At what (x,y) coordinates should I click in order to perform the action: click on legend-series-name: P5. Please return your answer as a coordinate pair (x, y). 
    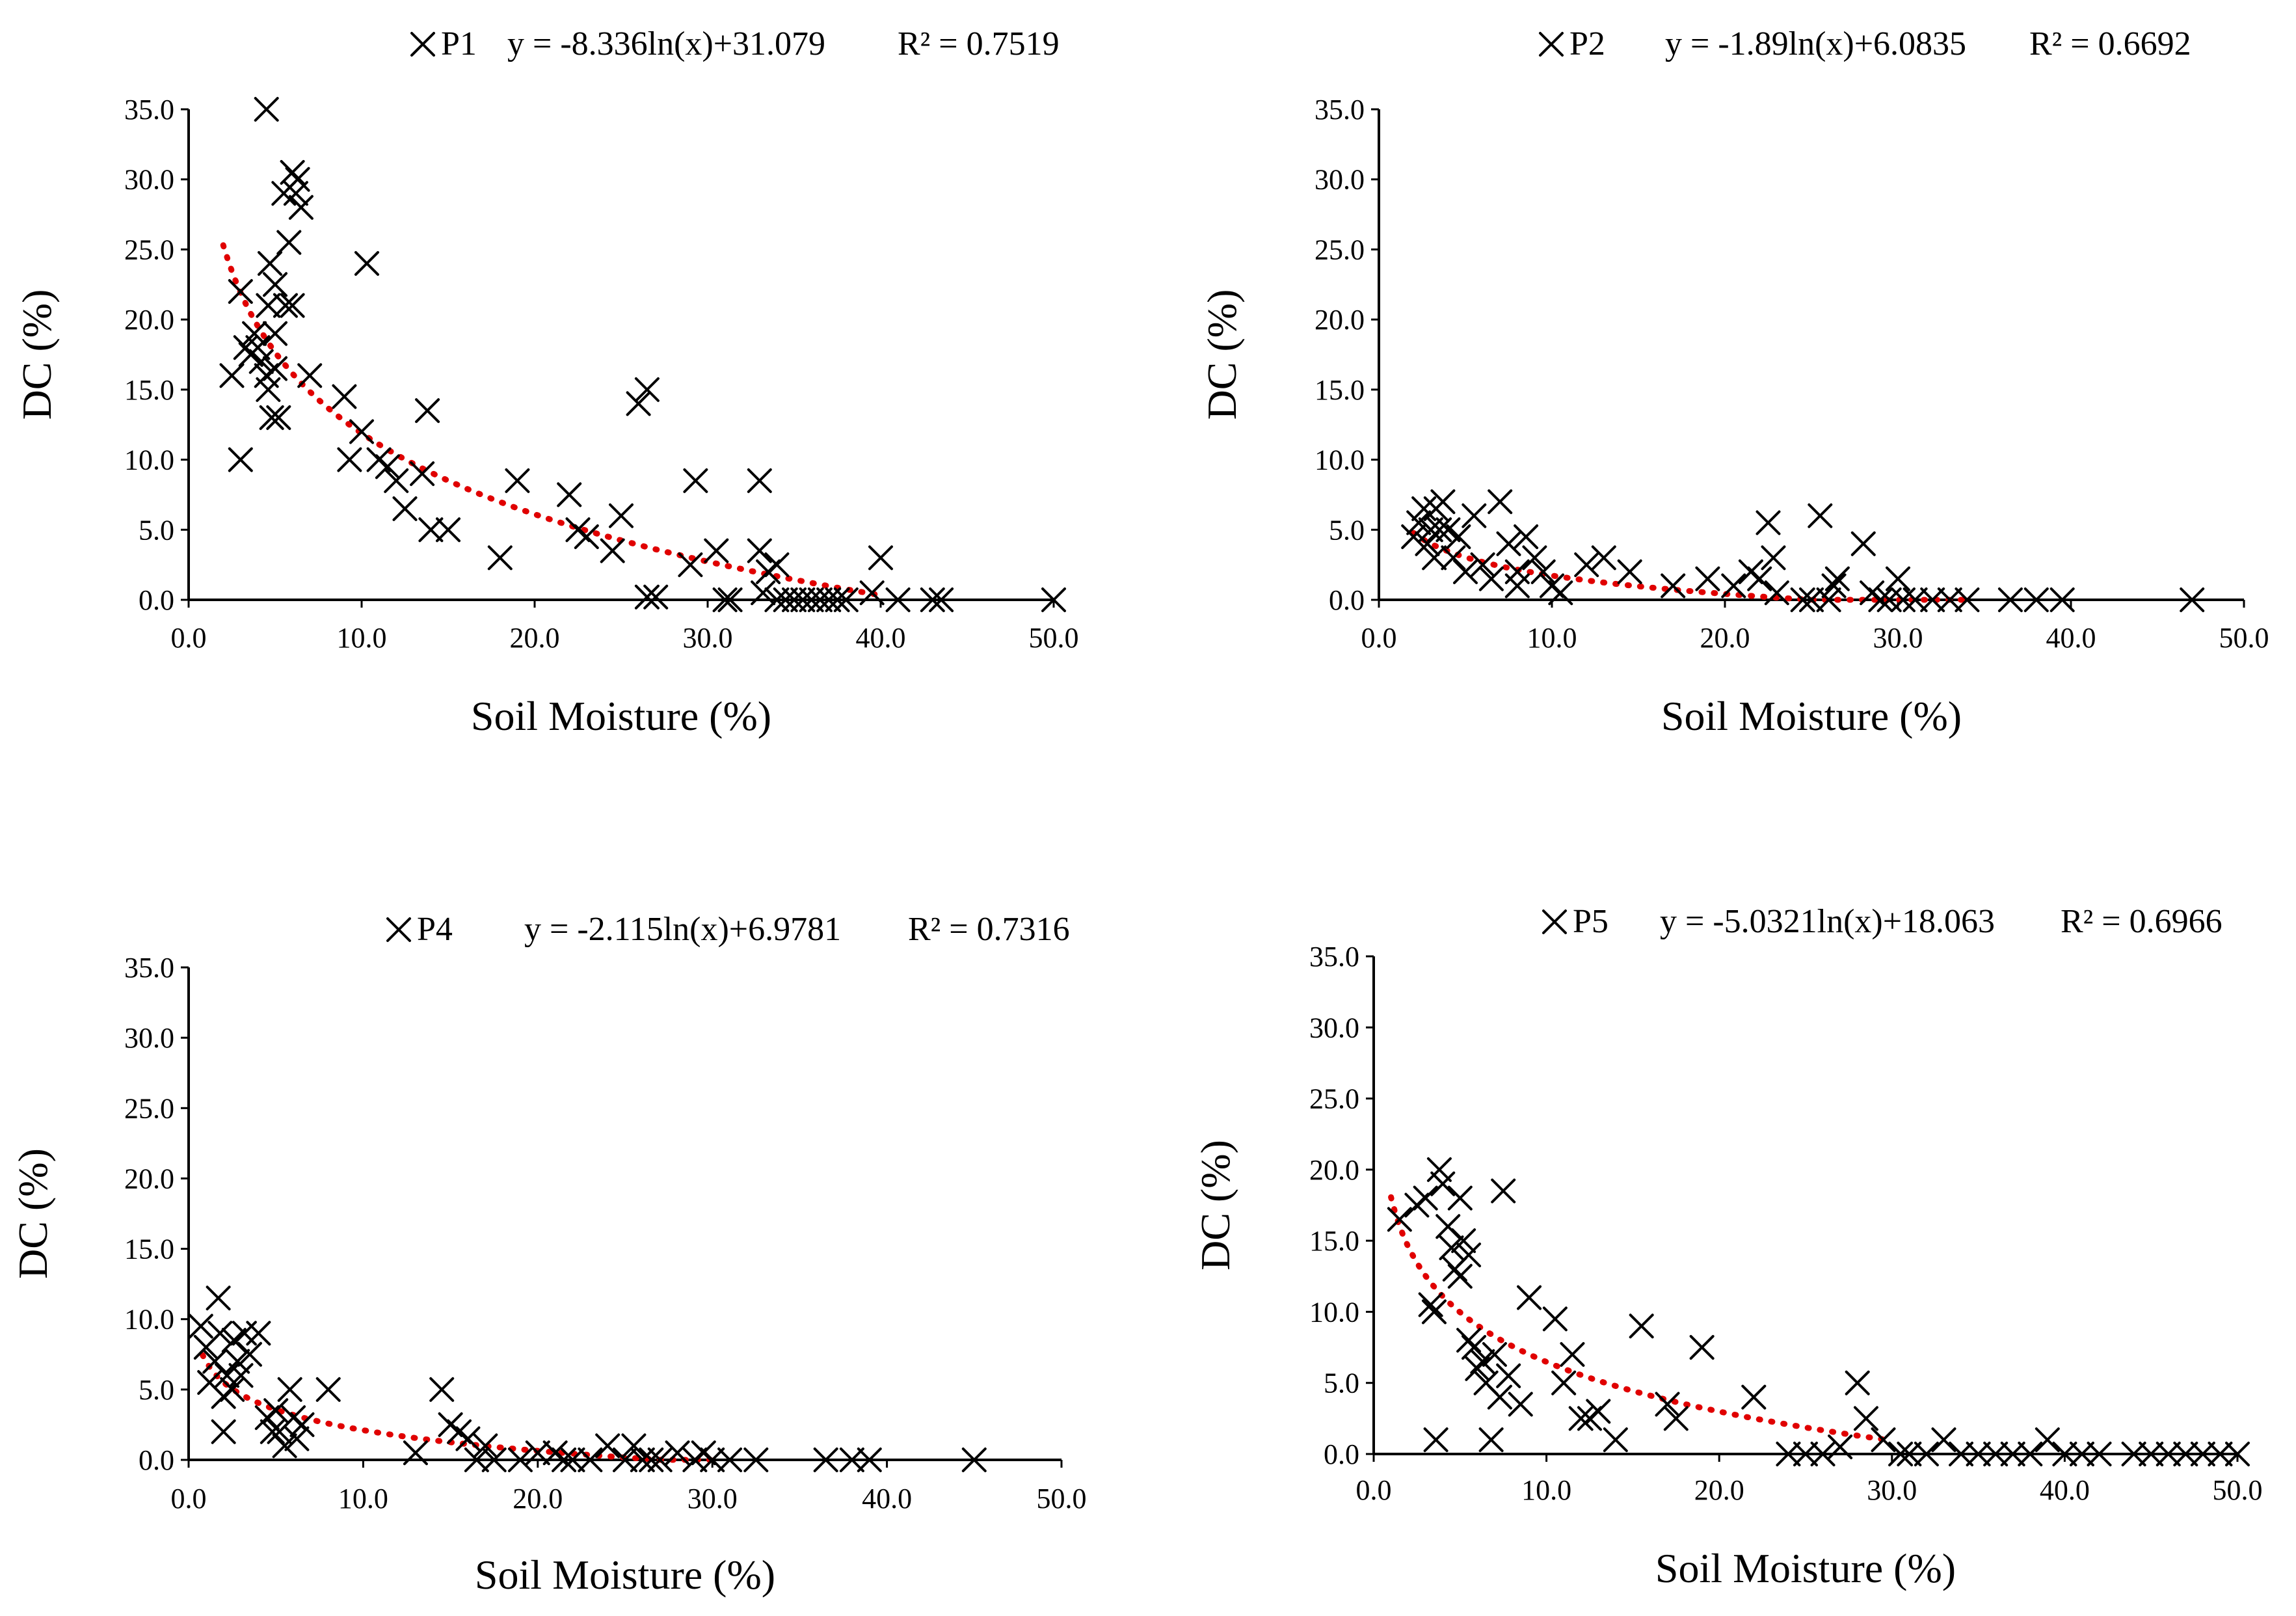
    Looking at the image, I should click on (1591, 921).